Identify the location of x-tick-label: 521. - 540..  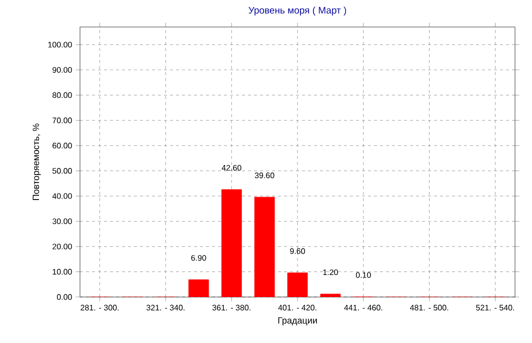
(495, 307).